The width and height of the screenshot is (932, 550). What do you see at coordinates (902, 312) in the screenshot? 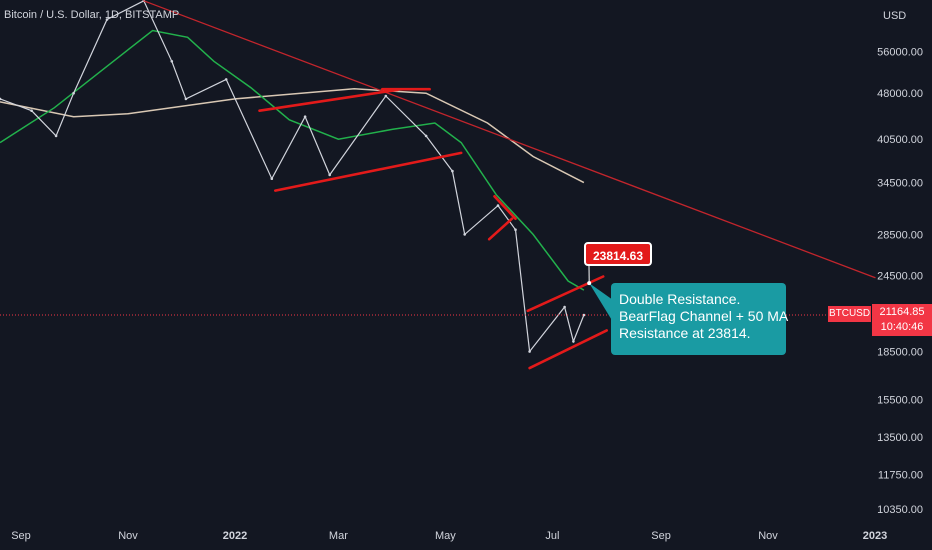
I see `current-price-value: 21164.85` at bounding box center [902, 312].